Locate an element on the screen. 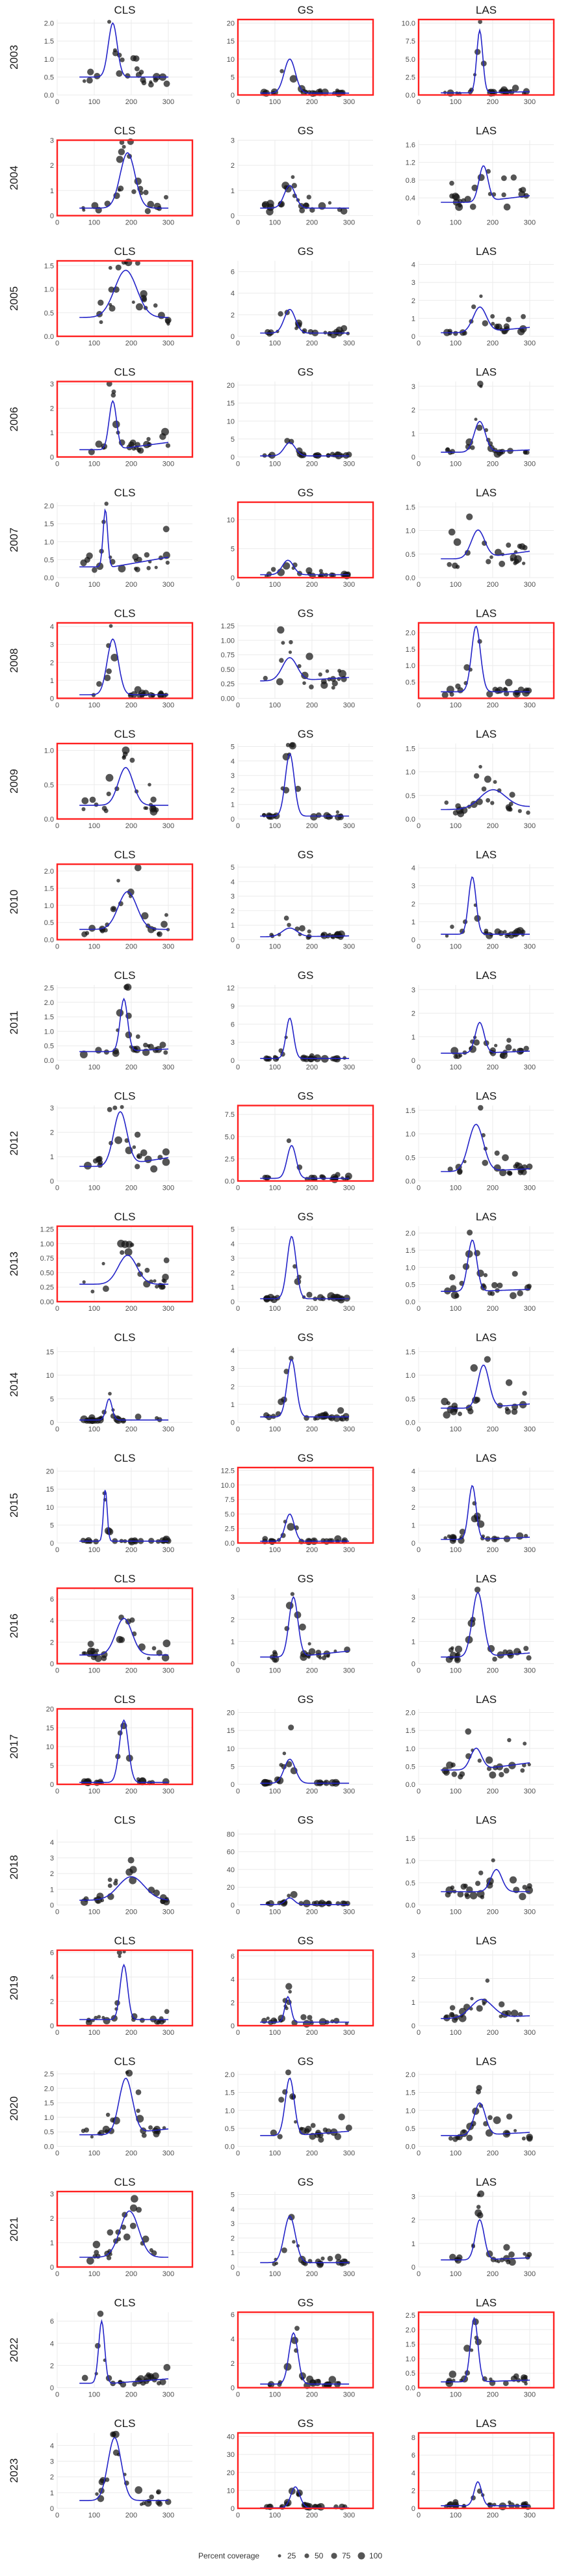 This screenshot has width=585, height=2576. y-tick-label: 0 is located at coordinates (413, 1665).